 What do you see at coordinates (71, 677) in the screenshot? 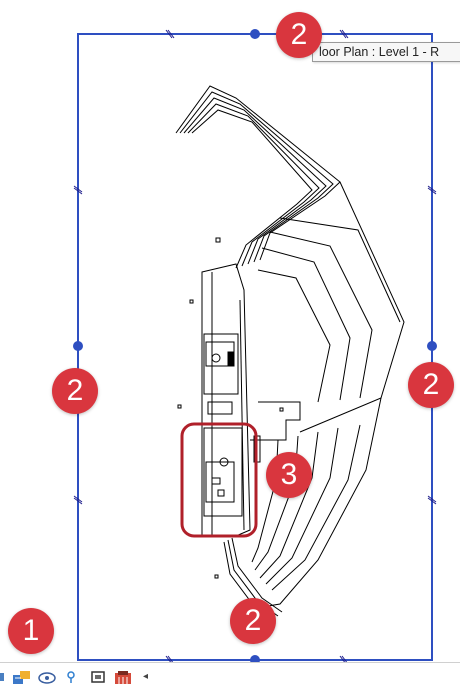
I see `sun-path-icon` at bounding box center [71, 677].